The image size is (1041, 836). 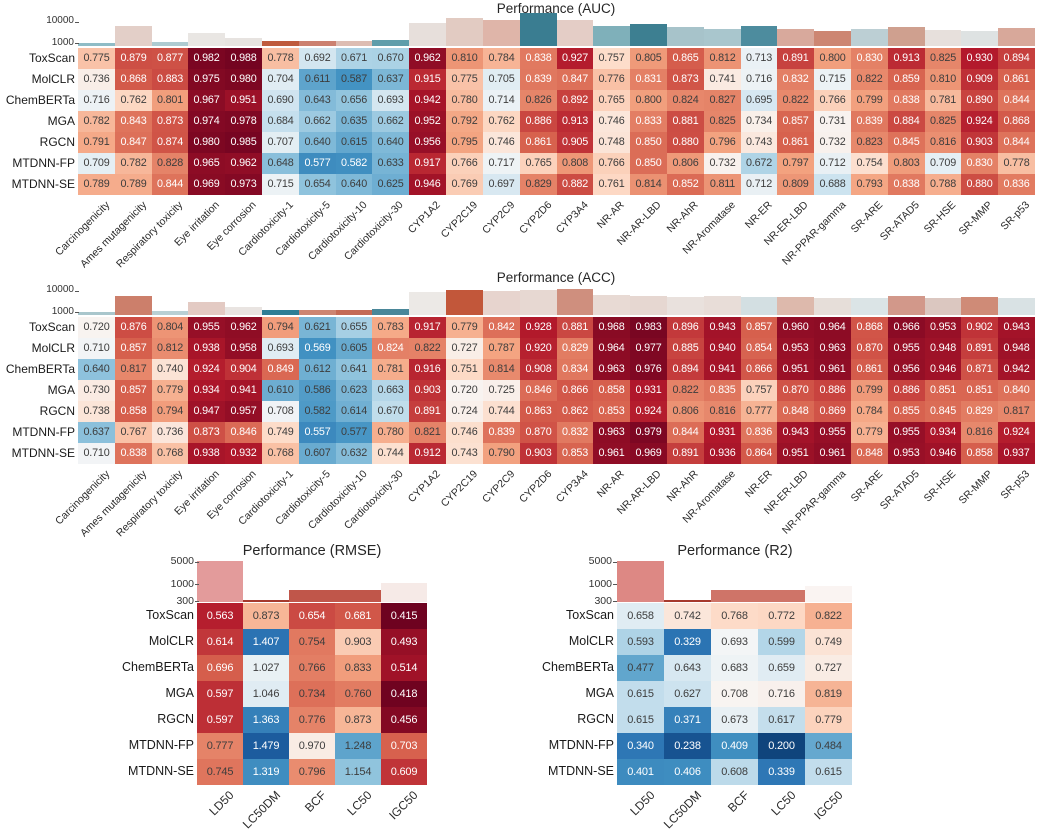 What do you see at coordinates (427, 327) in the screenshot?
I see `heatmap-cell: 0.917` at bounding box center [427, 327].